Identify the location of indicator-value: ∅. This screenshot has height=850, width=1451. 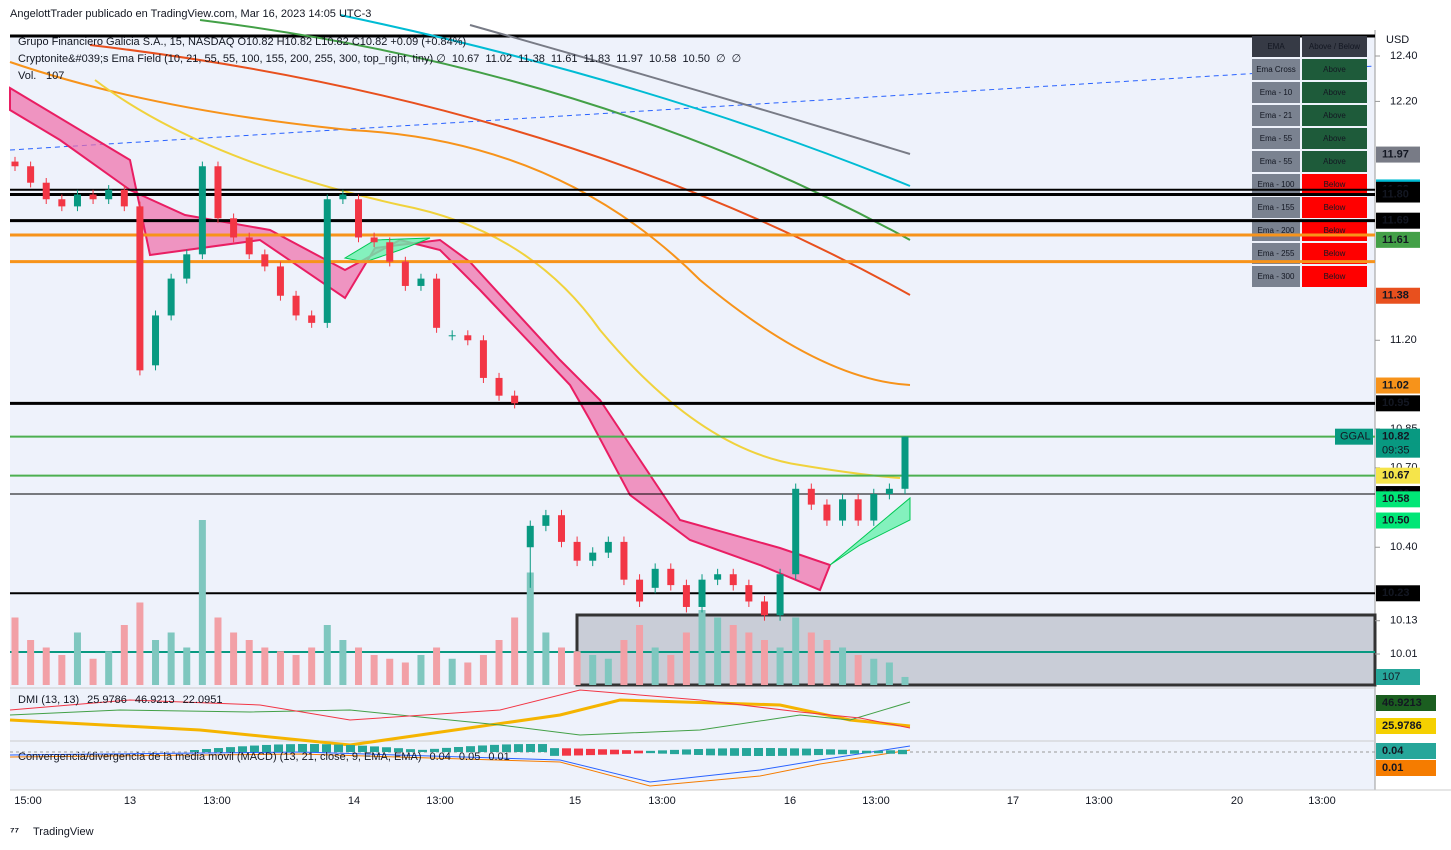
(721, 59).